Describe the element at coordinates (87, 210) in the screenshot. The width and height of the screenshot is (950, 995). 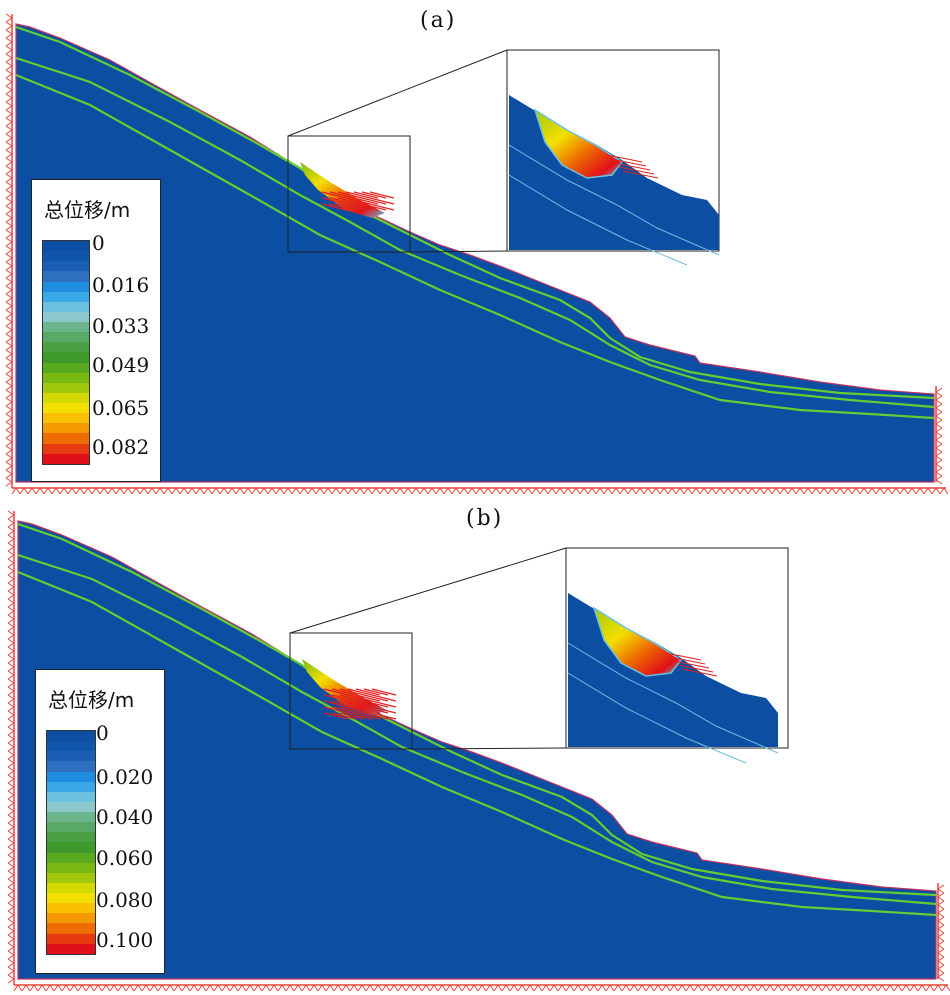
I see `legend-title-a: 总位移/m` at that location.